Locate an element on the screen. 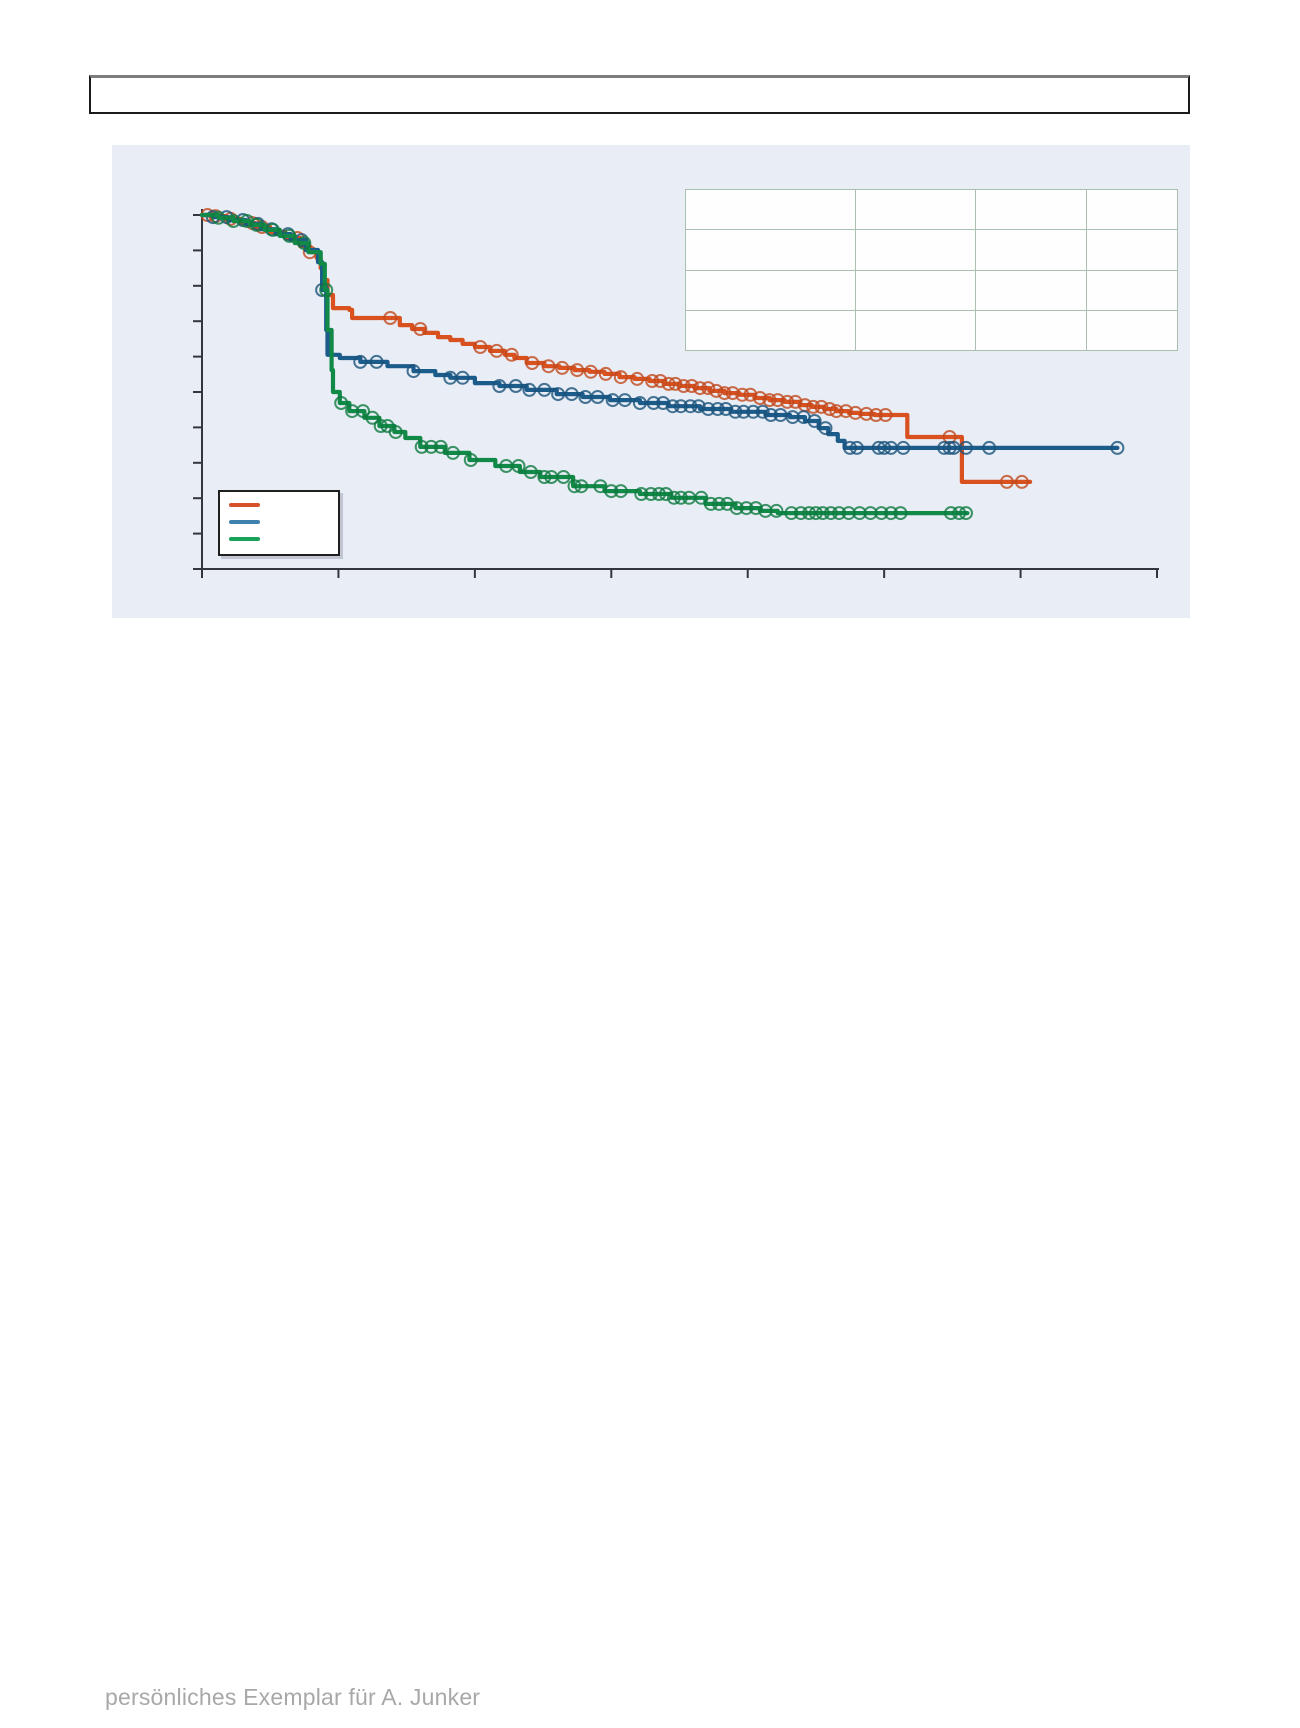 The width and height of the screenshot is (1300, 1728). risk-table-body is located at coordinates (931, 270).